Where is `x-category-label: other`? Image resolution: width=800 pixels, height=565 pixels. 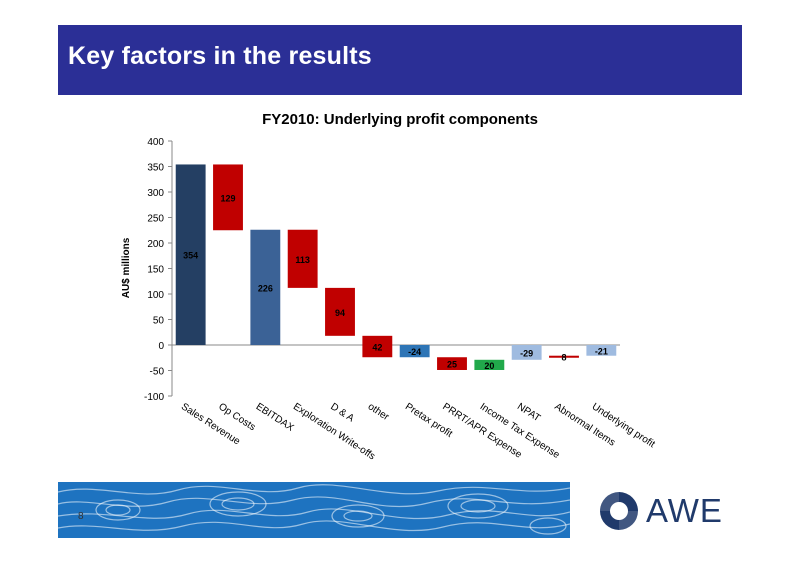
x-category-label: other is located at coordinates (379, 412).